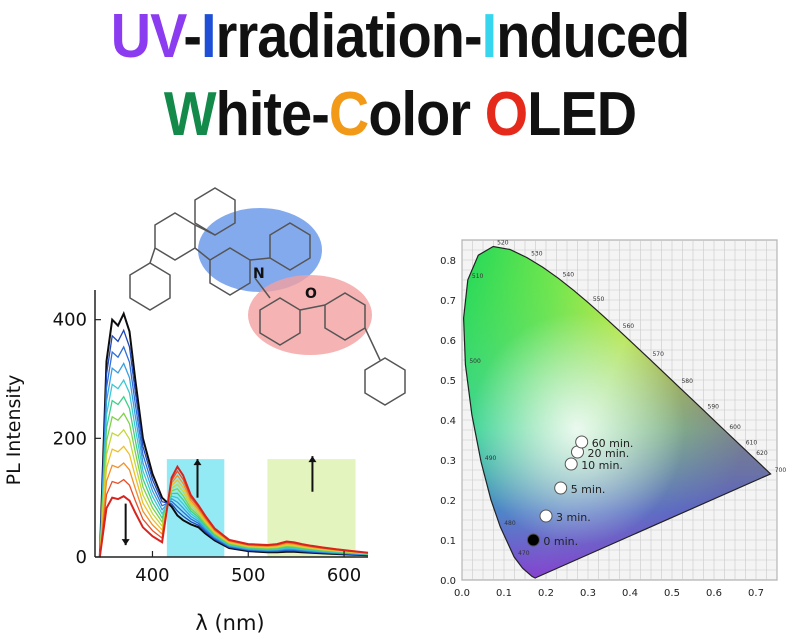 The image size is (800, 640). What do you see at coordinates (448, 341) in the screenshot?
I see `y-tick-label: 0.6` at bounding box center [448, 341].